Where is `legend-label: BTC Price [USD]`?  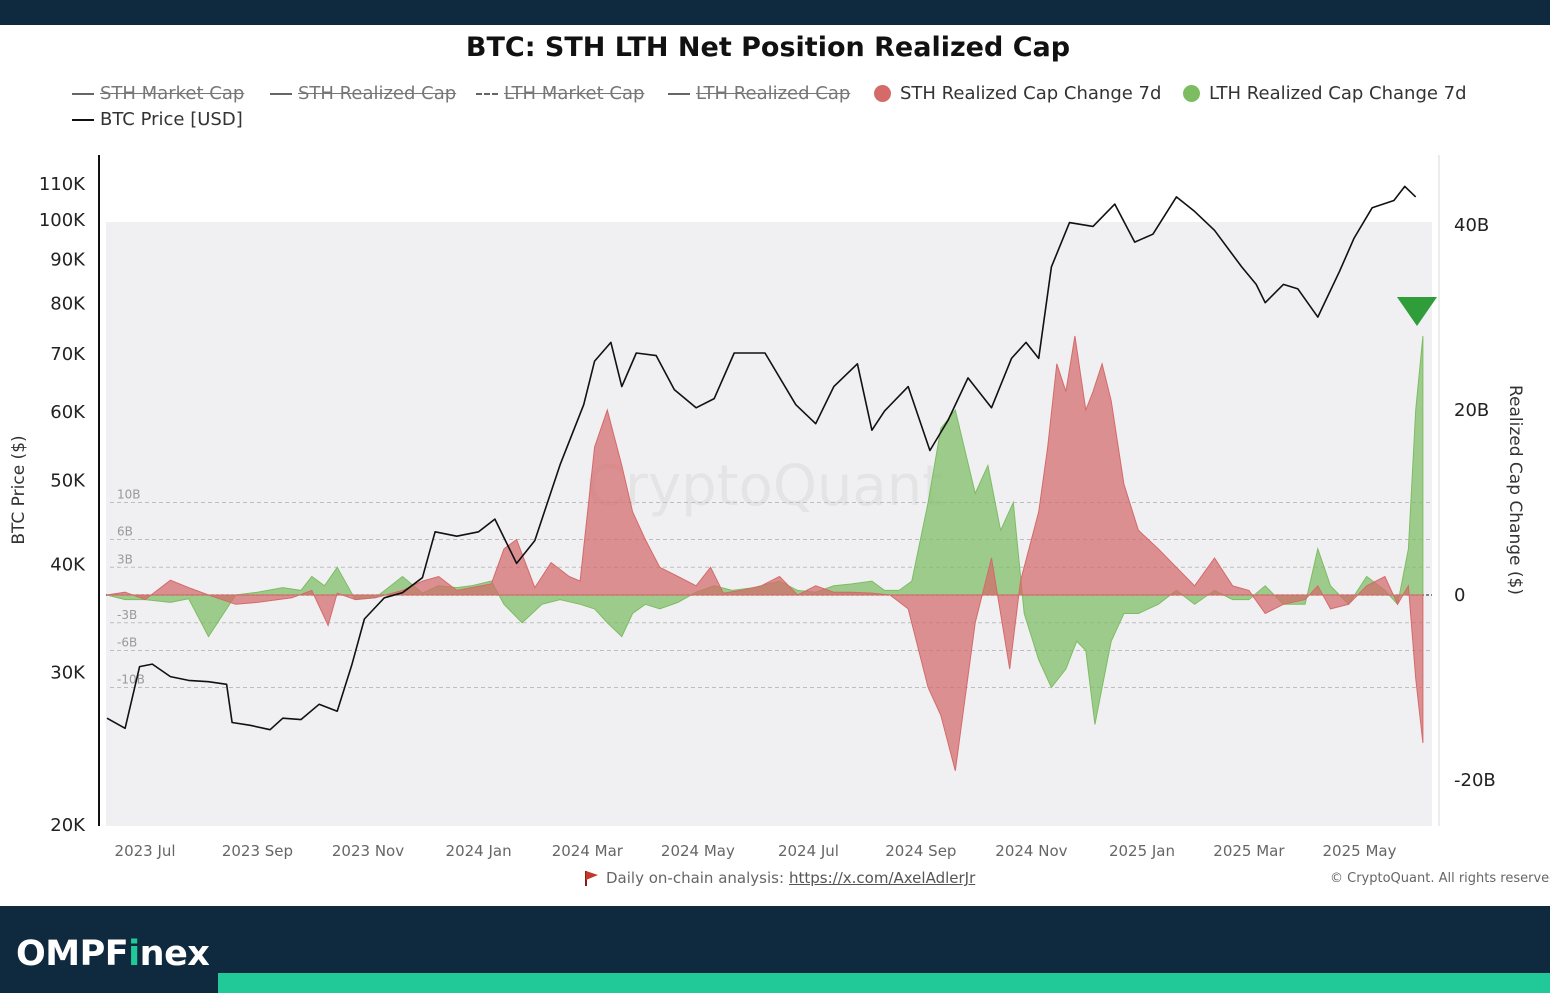
legend-label: BTC Price [USD] is located at coordinates (171, 119).